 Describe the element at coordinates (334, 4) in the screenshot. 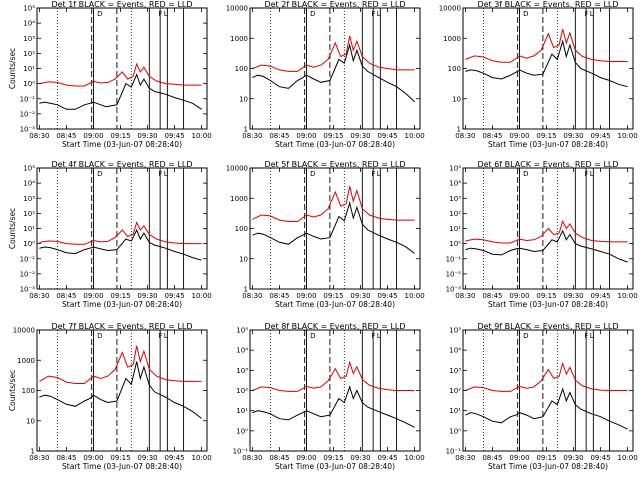

I see `panel-title: Det 2f BLACK = Events, RED = LLD` at that location.